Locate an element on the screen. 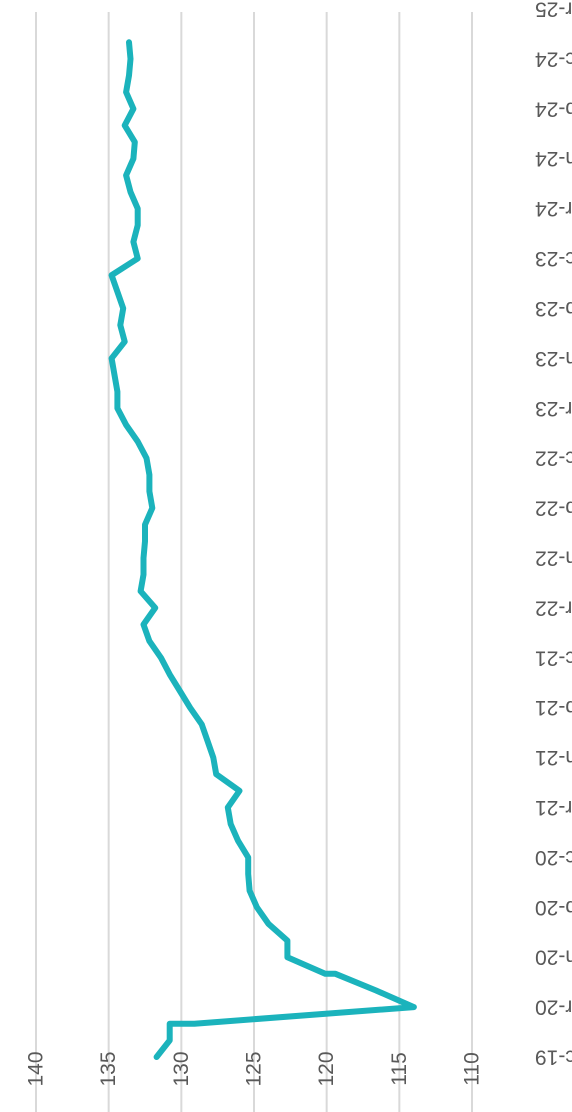 Image resolution: width=572 pixels, height=1112 pixels. x-tick-label: Dec-23 is located at coordinates (553, 258).